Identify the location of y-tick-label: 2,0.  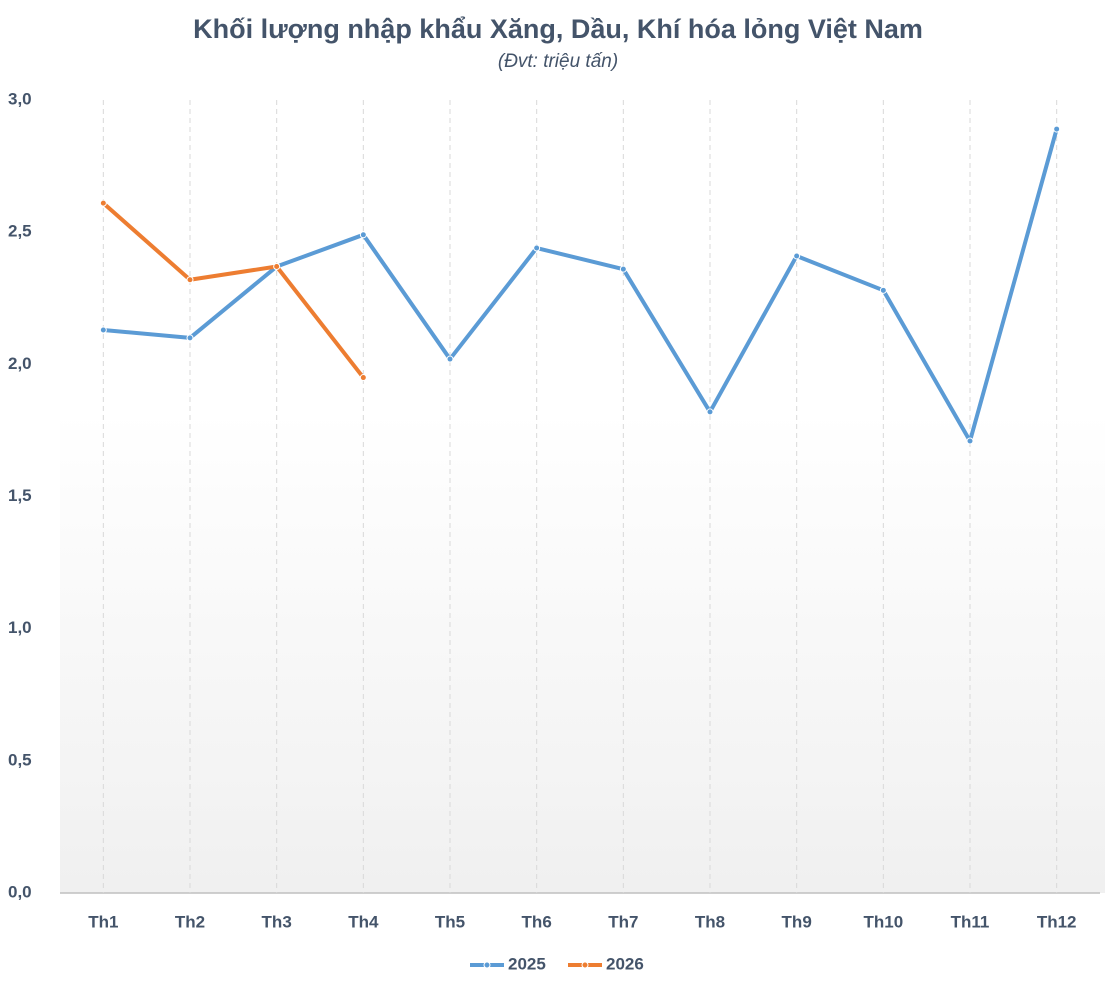
(20, 363).